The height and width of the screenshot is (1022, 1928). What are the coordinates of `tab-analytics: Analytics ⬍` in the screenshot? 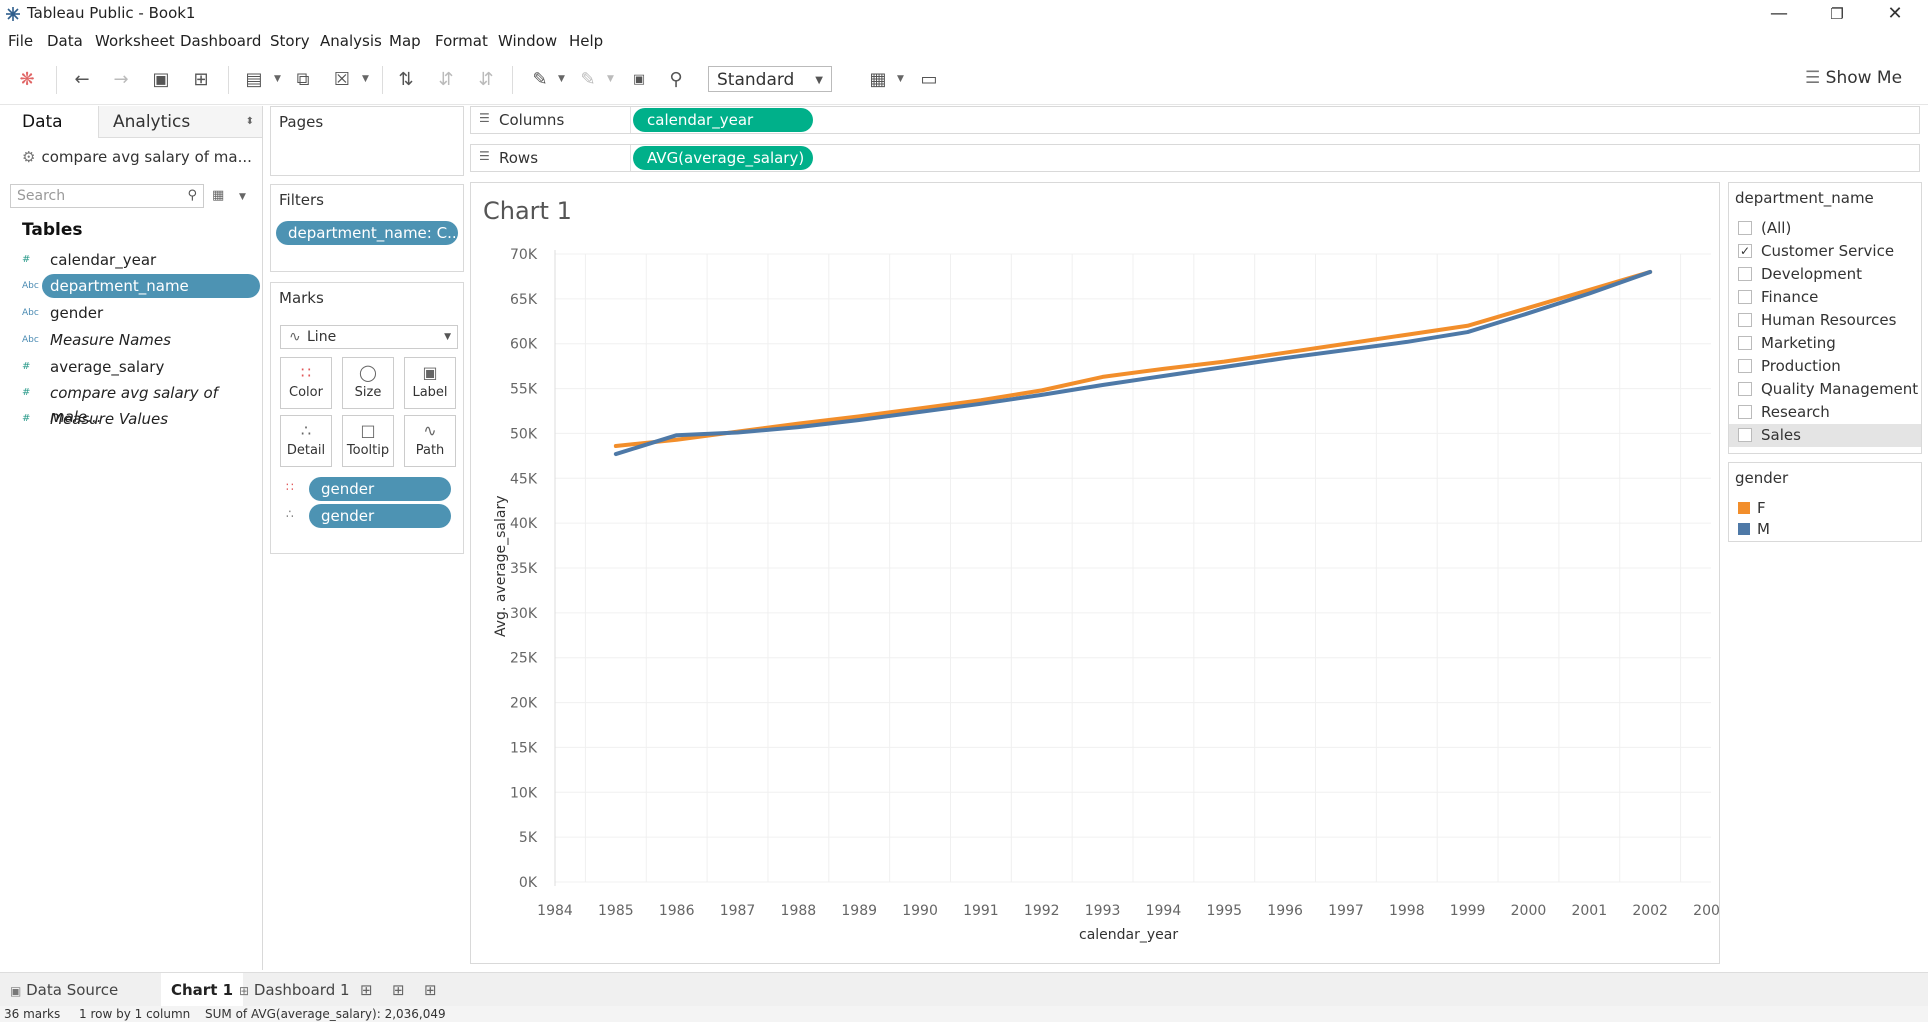 It's located at (180, 122).